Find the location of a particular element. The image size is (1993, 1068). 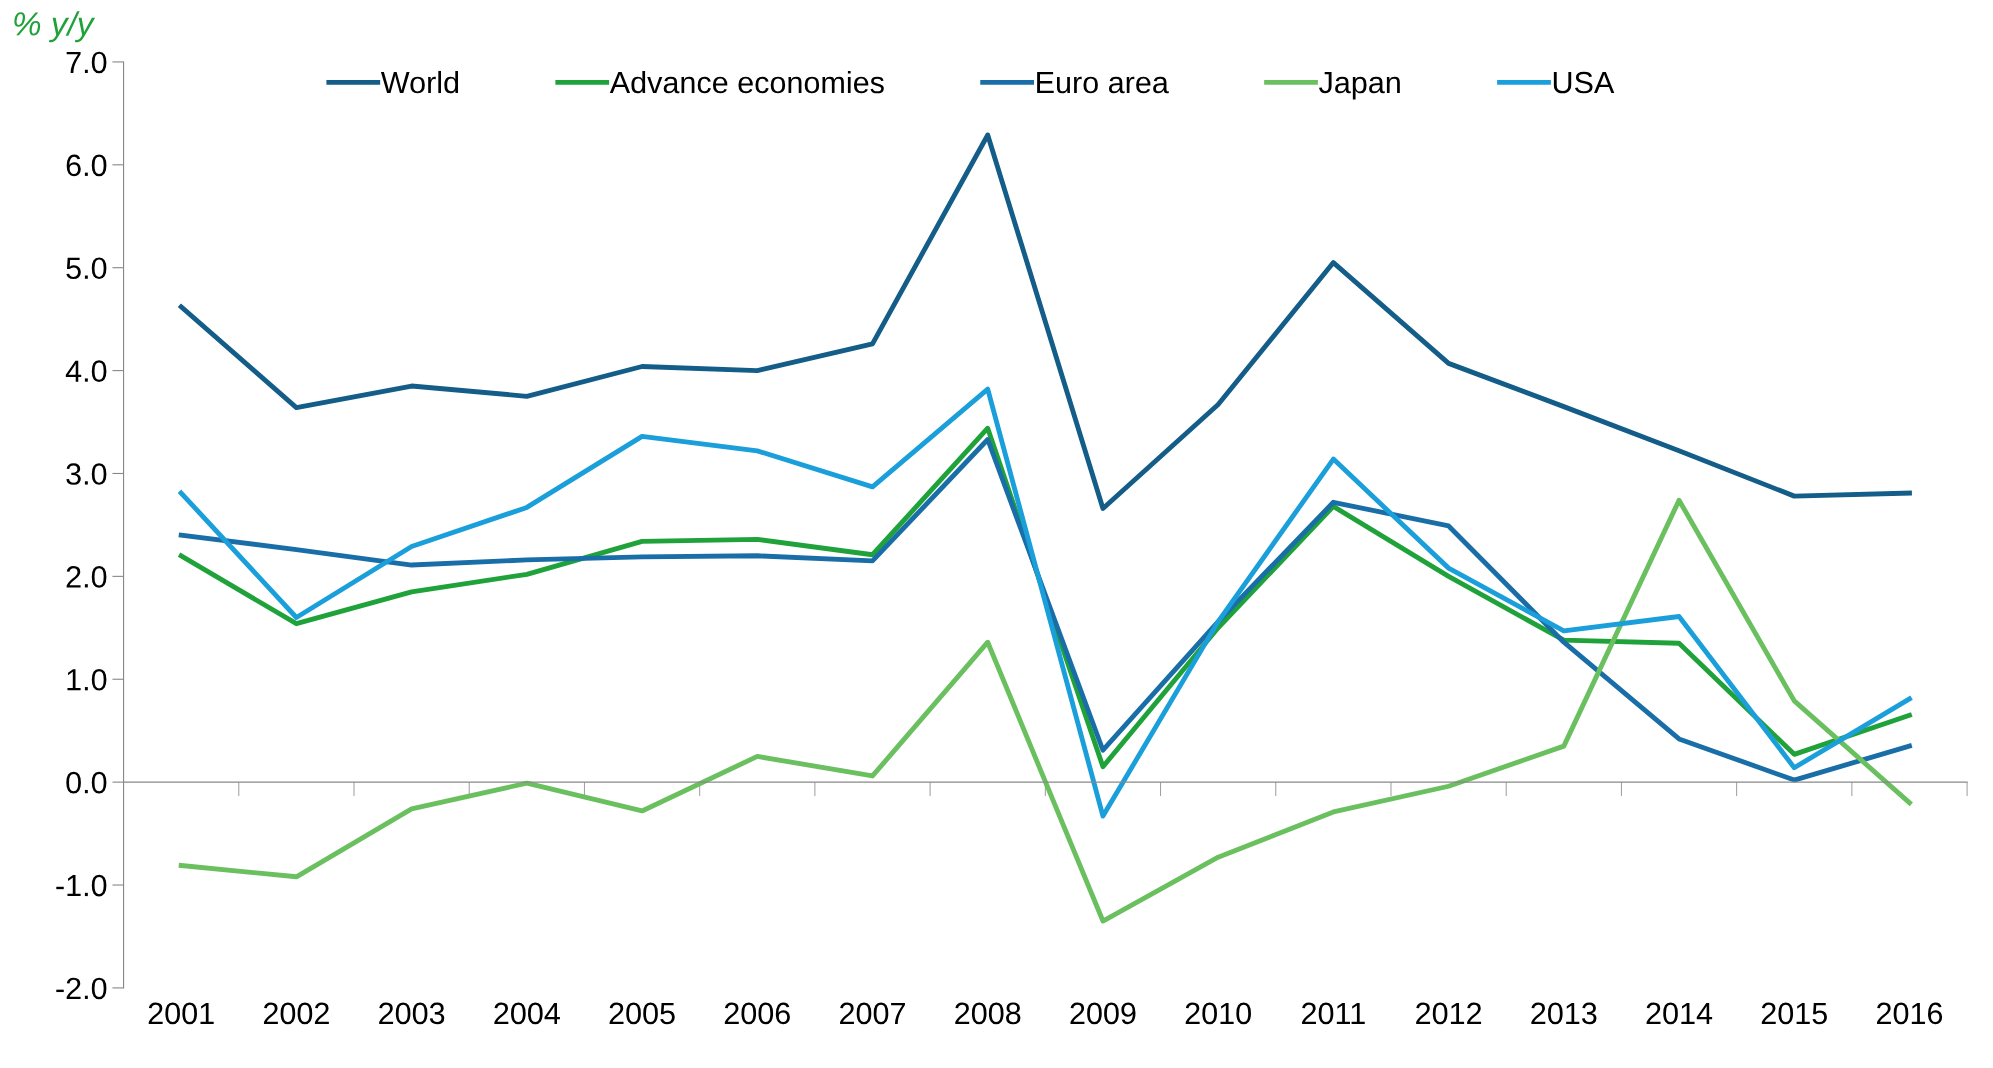

y-tick-label: 1.0 is located at coordinates (87, 679).